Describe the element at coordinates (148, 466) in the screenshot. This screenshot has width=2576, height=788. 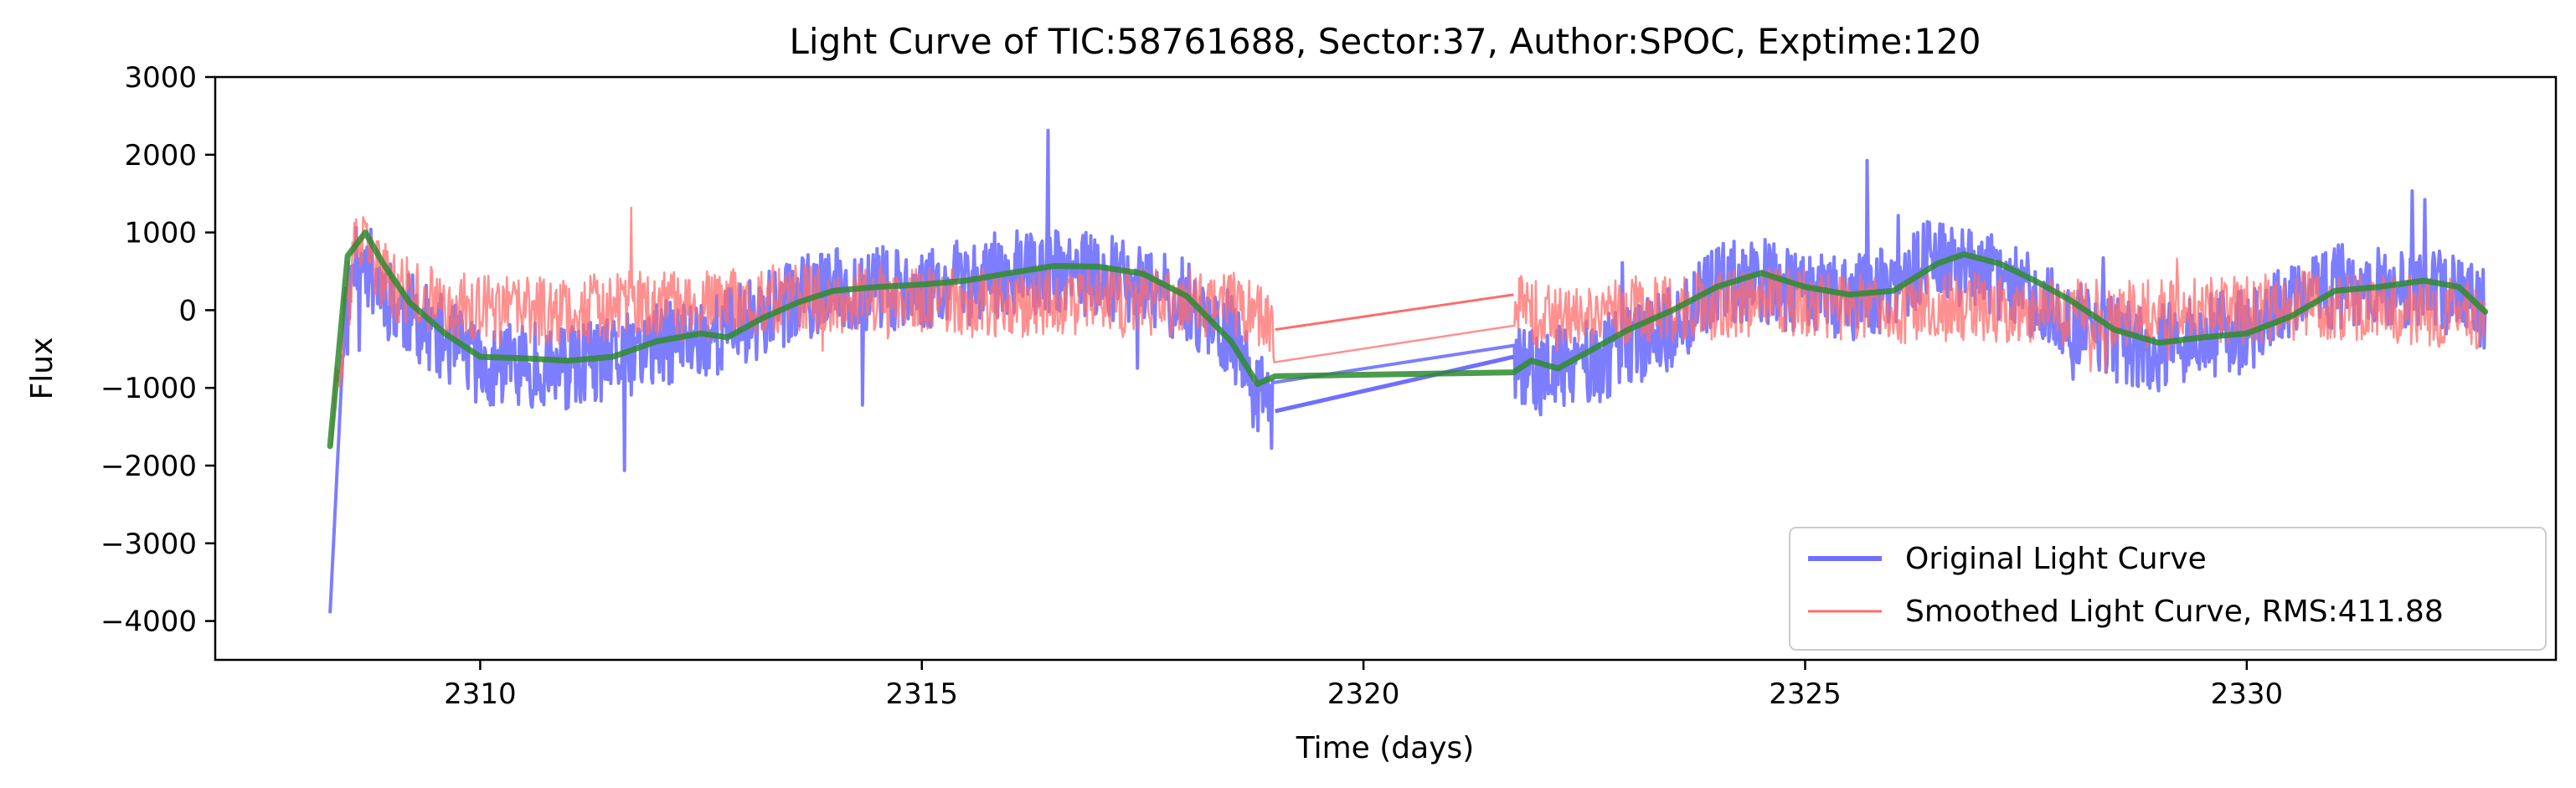
I see `y-tick-label: −2000` at that location.